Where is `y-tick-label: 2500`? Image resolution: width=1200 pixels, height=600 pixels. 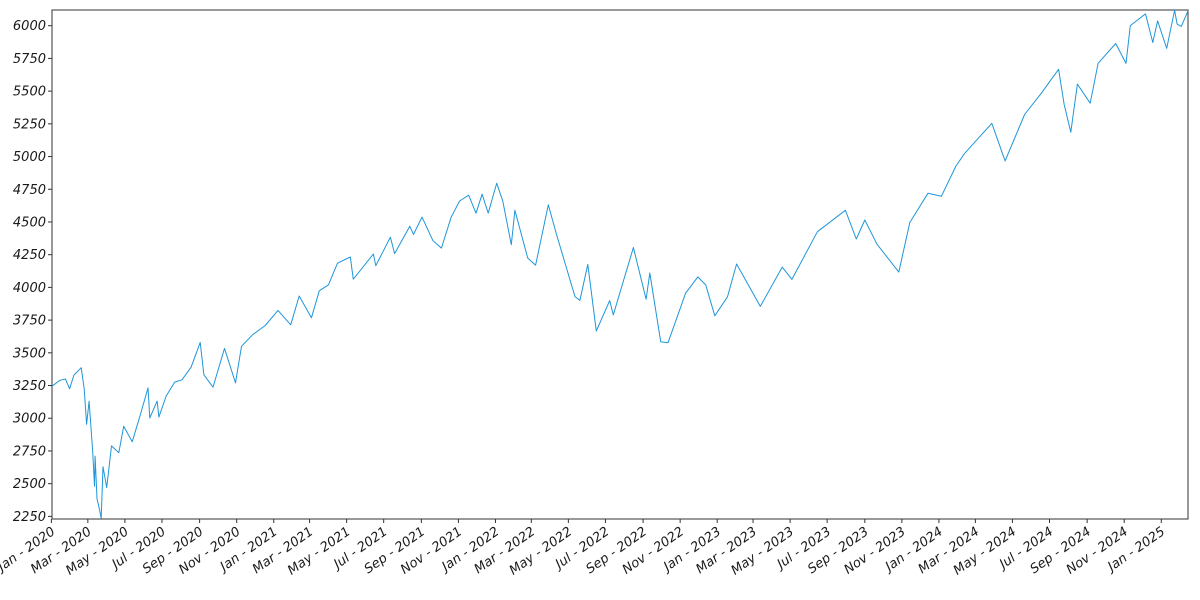
y-tick-label: 2500 is located at coordinates (29, 484).